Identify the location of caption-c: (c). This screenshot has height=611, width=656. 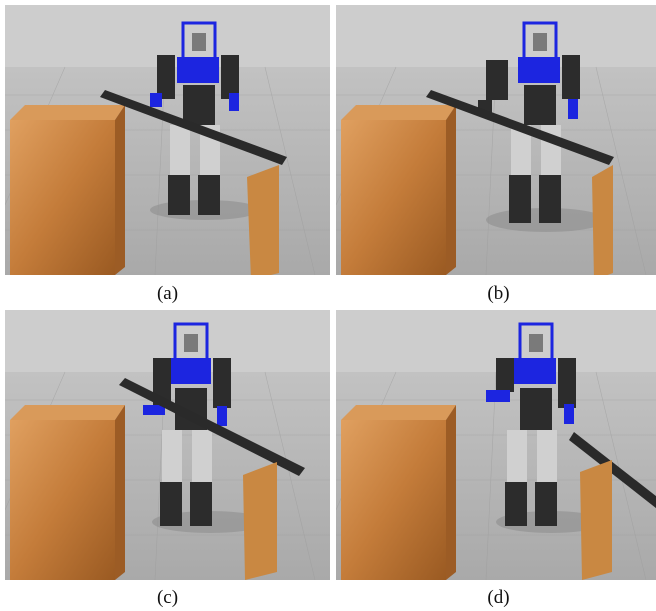
(167, 597).